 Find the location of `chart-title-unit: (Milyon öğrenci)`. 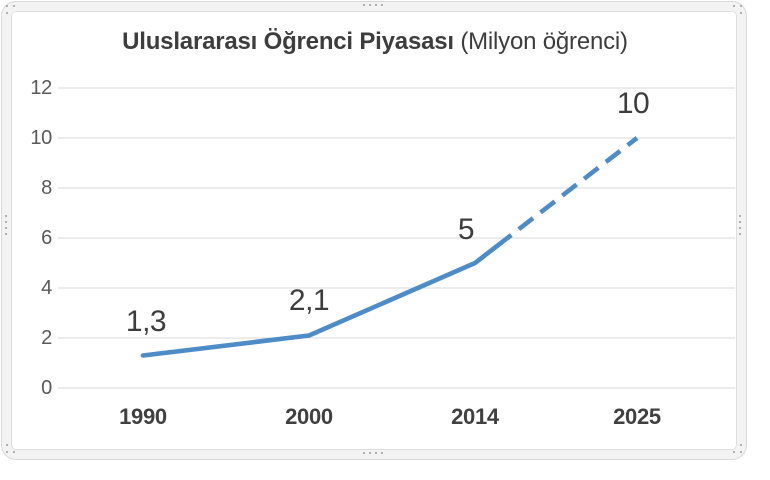

chart-title-unit: (Milyon öğrenci) is located at coordinates (540, 41).